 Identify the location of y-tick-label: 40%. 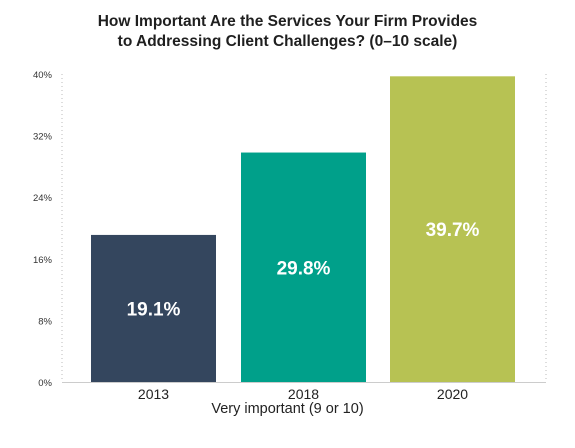
(43, 75).